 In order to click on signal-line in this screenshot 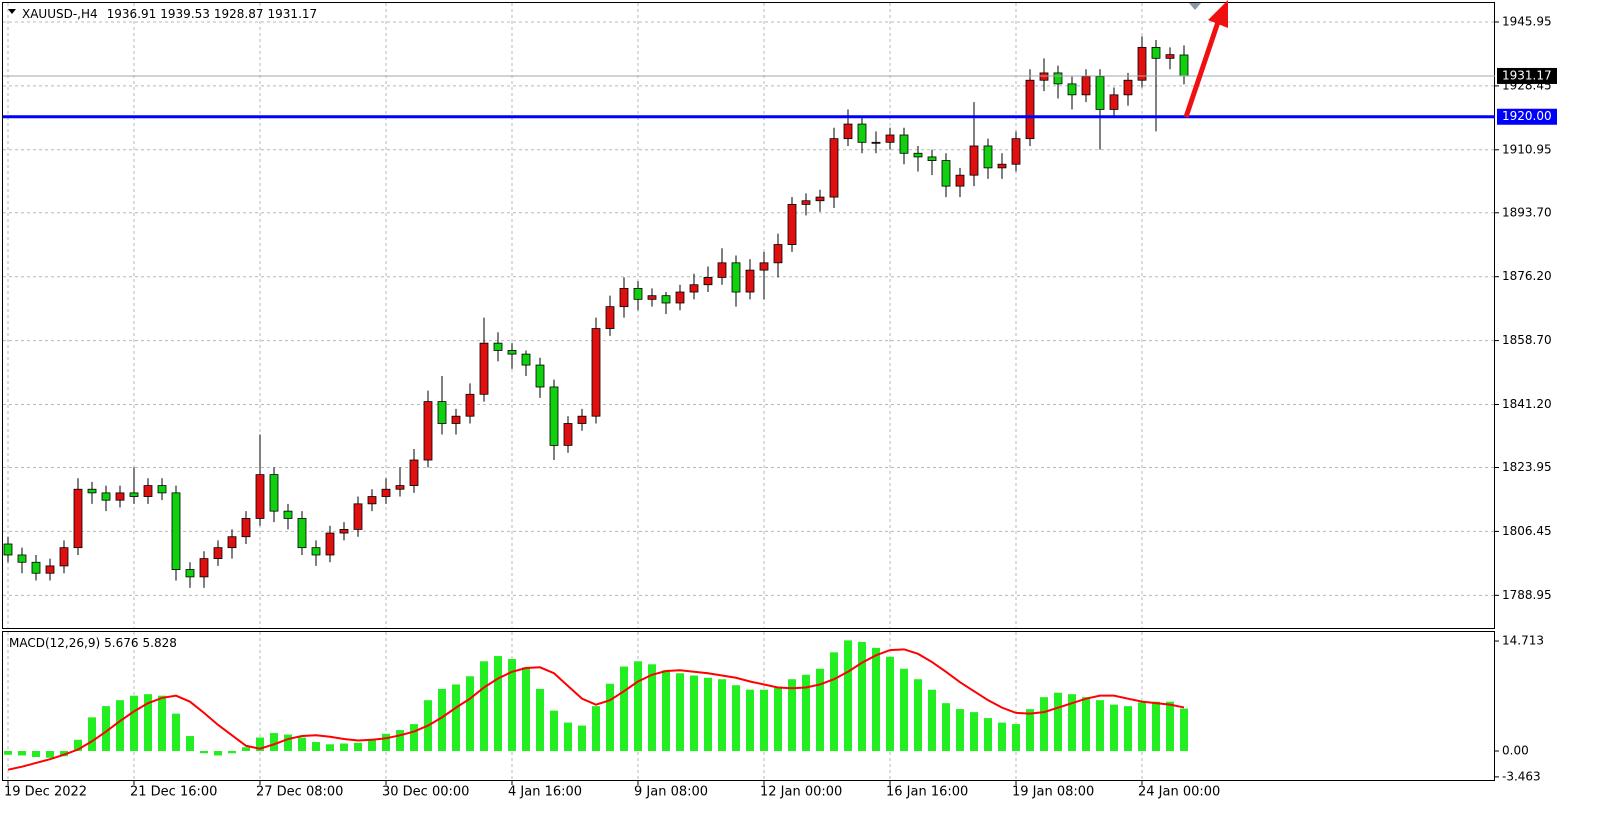, I will do `click(596, 709)`.